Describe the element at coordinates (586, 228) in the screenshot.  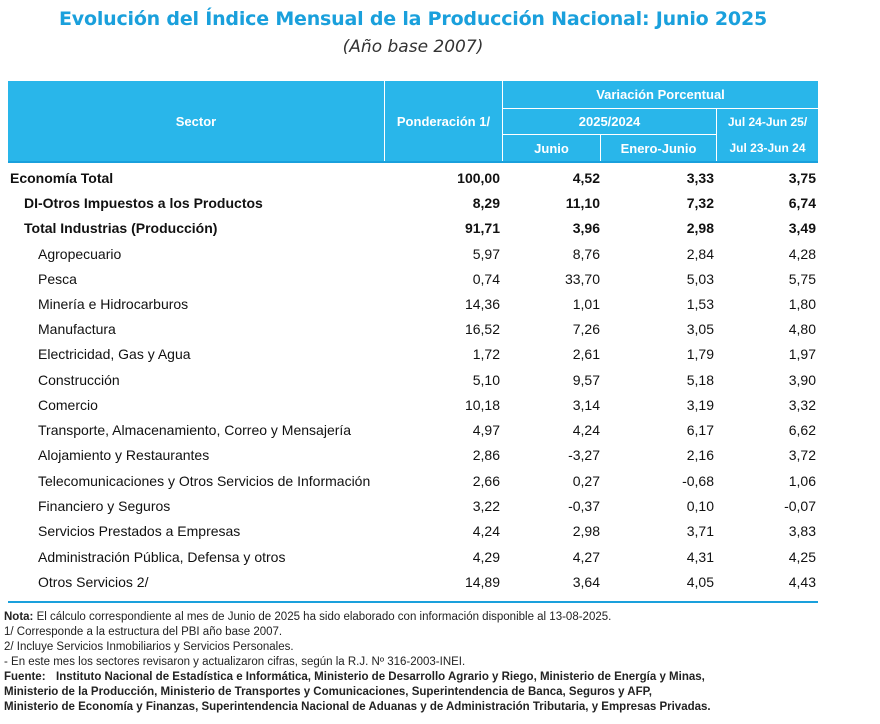
I see `row-junio: 3,96` at that location.